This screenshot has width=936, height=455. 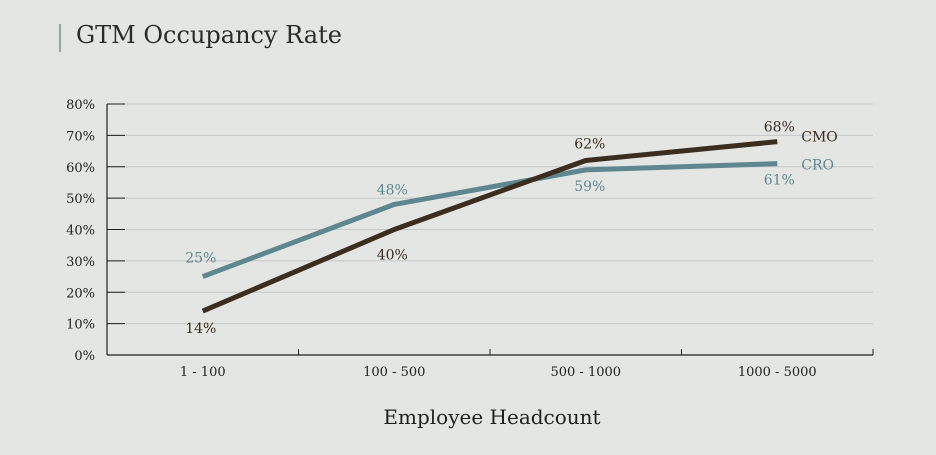 I want to click on y-tick-label: 30%, so click(x=80, y=262).